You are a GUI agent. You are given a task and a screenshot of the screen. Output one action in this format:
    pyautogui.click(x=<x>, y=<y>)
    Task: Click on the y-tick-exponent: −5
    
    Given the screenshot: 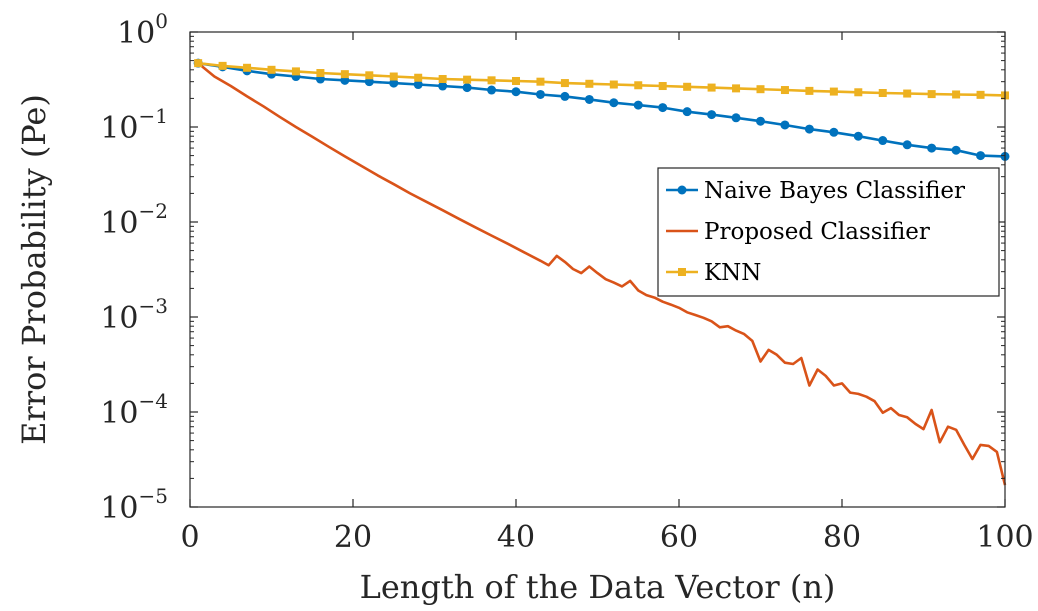 What is the action you would take?
    pyautogui.click(x=153, y=496)
    